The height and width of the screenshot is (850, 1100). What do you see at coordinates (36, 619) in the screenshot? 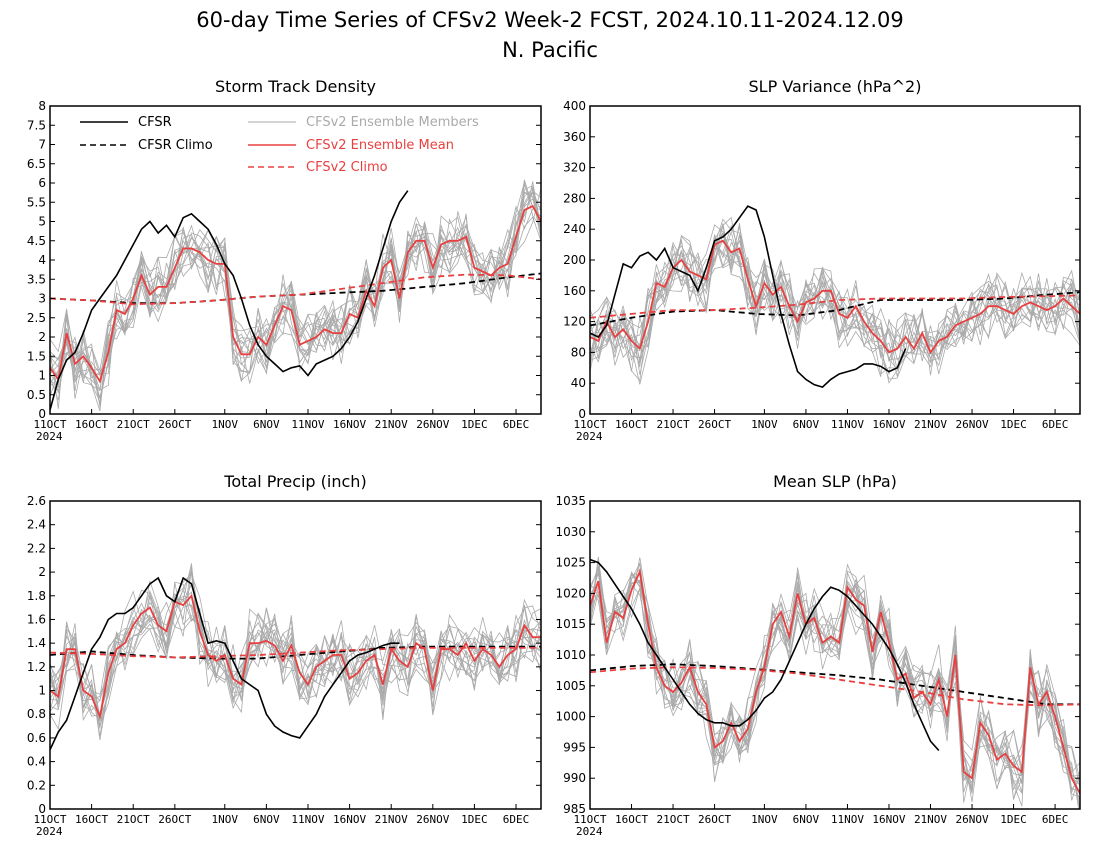
I see `y-tick-label: 1.6` at bounding box center [36, 619].